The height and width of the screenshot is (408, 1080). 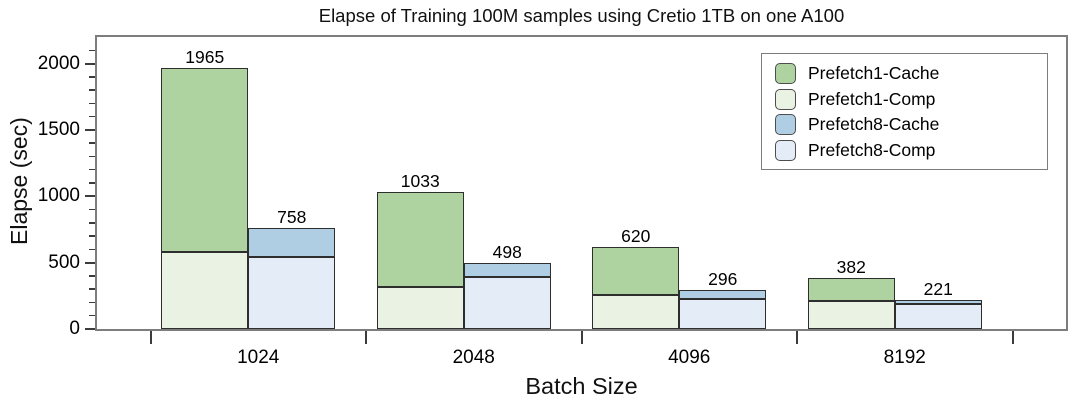 What do you see at coordinates (420, 180) in the screenshot?
I see `bar-total-label: 1033` at bounding box center [420, 180].